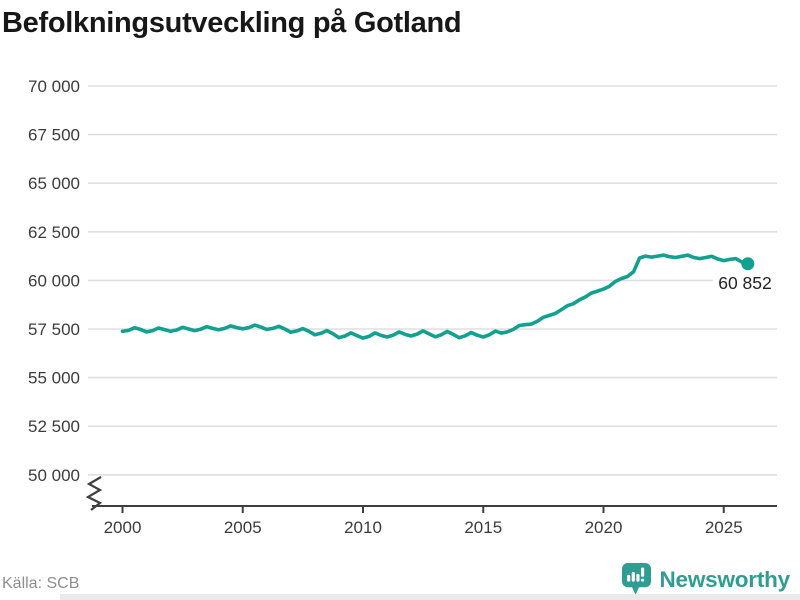 This screenshot has width=800, height=600. I want to click on y-tick-label: 60 000, so click(54, 280).